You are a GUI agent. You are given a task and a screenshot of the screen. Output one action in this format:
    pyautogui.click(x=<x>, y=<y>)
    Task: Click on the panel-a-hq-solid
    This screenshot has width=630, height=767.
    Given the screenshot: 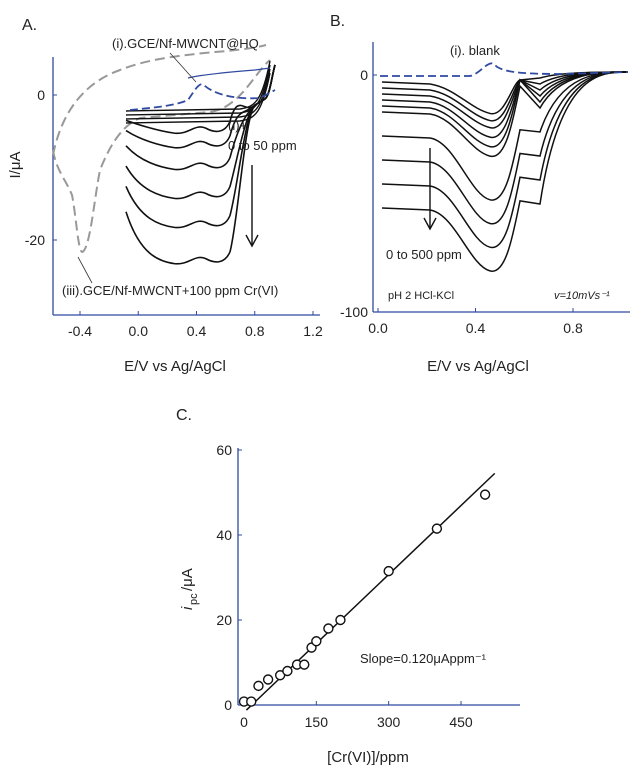 What is the action you would take?
    pyautogui.click(x=229, y=73)
    